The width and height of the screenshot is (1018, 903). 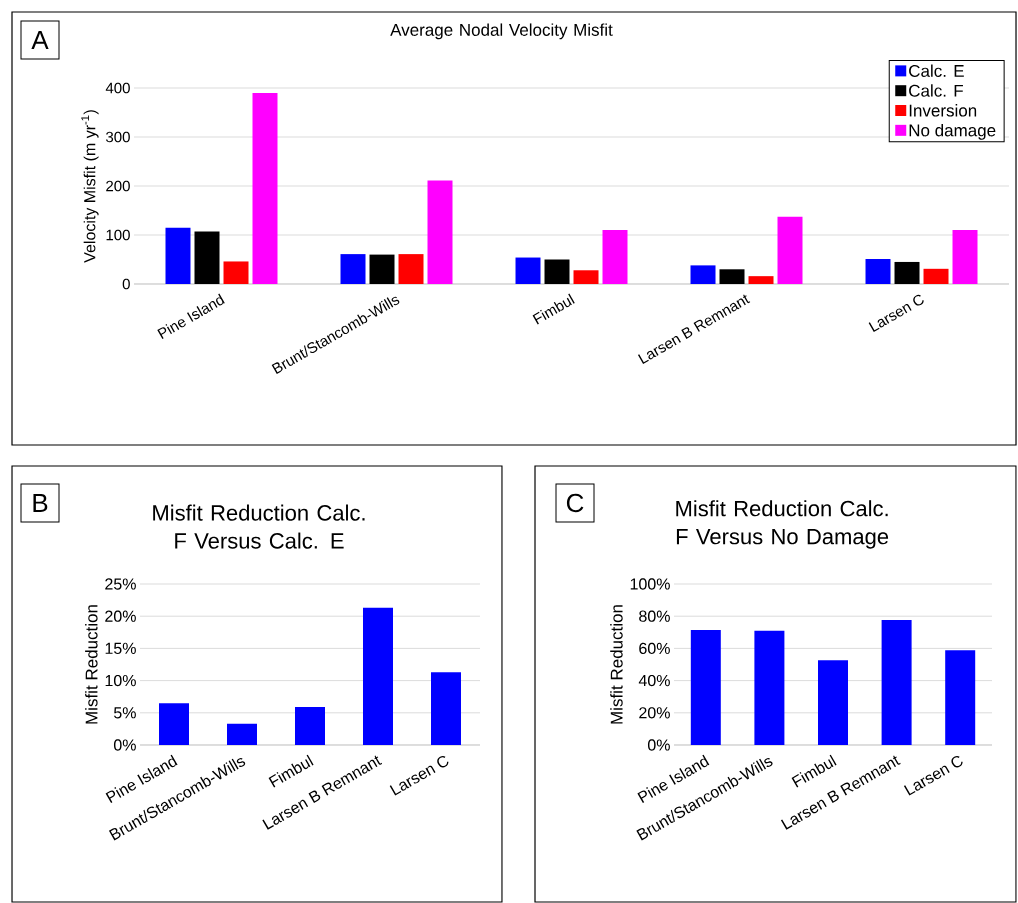 What do you see at coordinates (118, 186) in the screenshot?
I see `y-tick-label: 200` at bounding box center [118, 186].